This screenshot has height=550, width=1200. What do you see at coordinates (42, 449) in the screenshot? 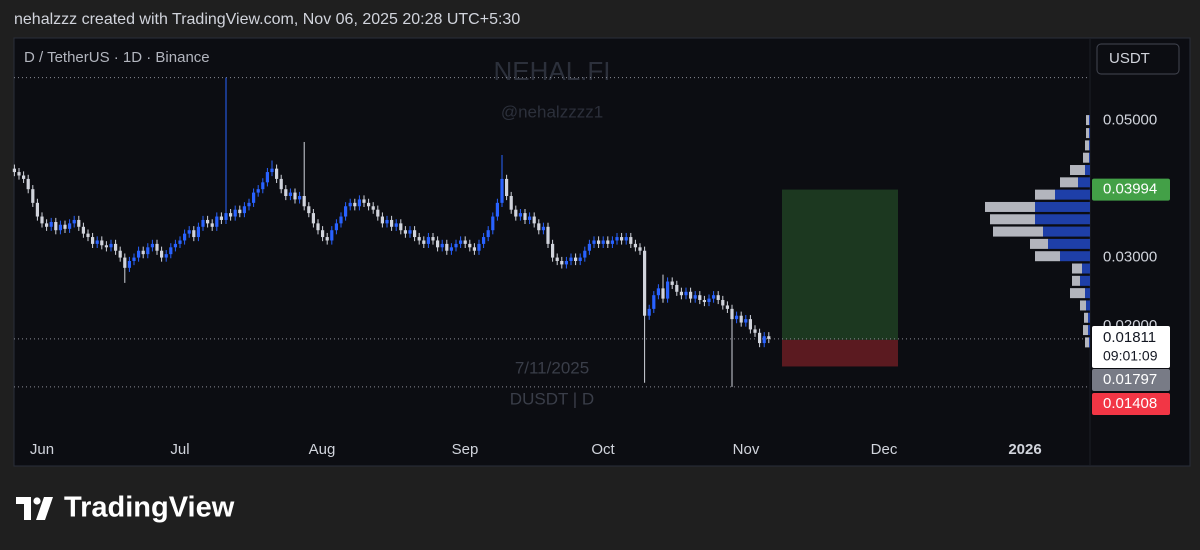
I see `x-tick-label: Jun` at bounding box center [42, 449].